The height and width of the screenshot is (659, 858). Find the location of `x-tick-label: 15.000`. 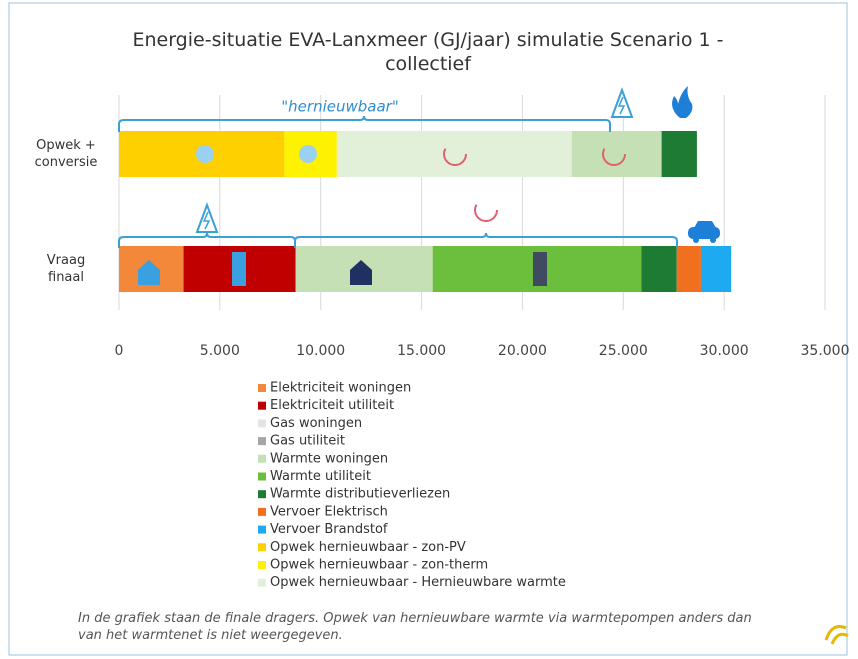

x-tick-label: 15.000 is located at coordinates (421, 351).